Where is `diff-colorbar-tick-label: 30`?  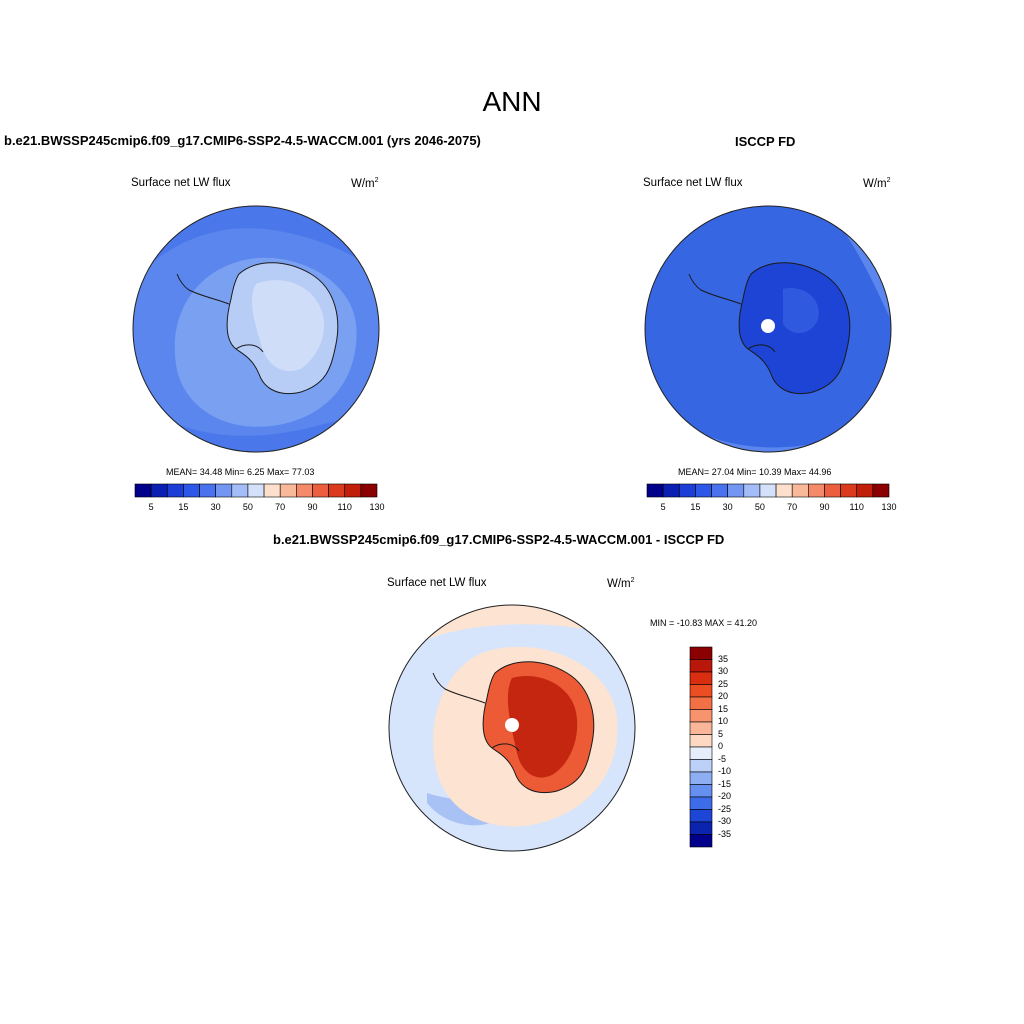 diff-colorbar-tick-label: 30 is located at coordinates (723, 671).